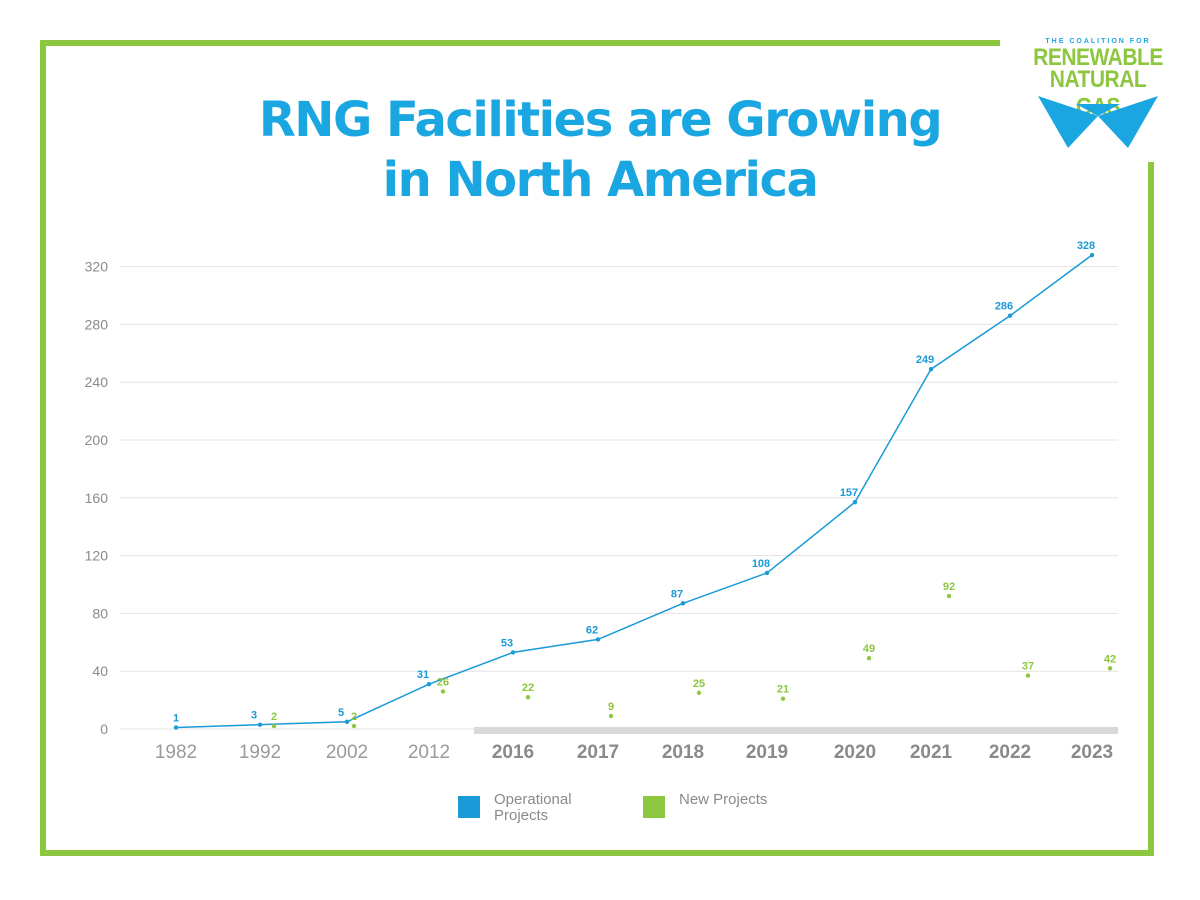 This screenshot has height=900, width=1200. Describe the element at coordinates (533, 807) in the screenshot. I see `legend-label-operational: Operational Projects` at that location.